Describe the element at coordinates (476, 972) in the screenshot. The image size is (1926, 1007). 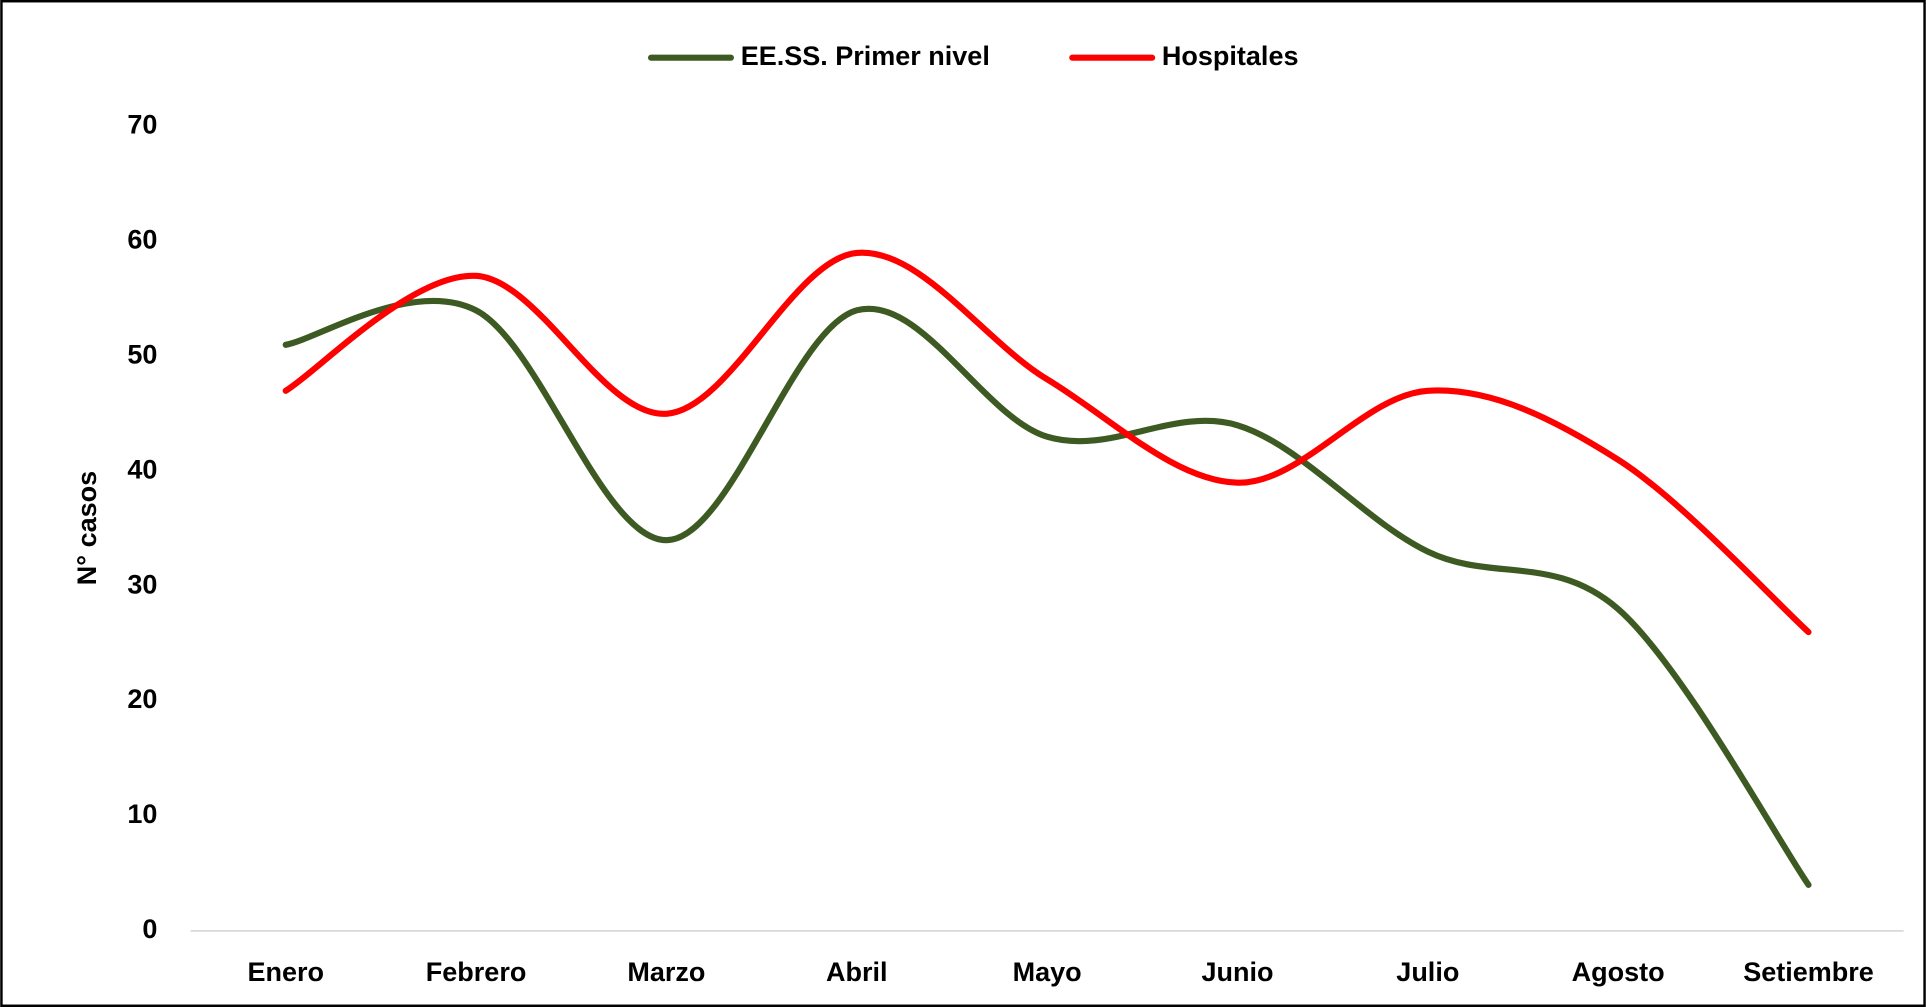
I see `x-tick-label: Febrero` at that location.